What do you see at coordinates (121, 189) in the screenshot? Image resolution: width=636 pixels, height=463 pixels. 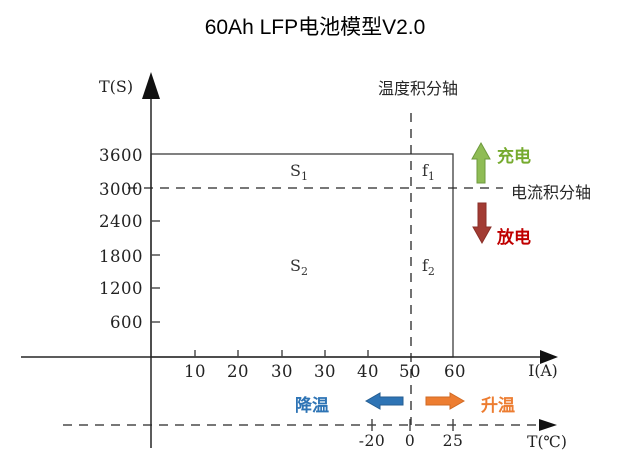 I see `time-tick-label: 3000` at bounding box center [121, 189].